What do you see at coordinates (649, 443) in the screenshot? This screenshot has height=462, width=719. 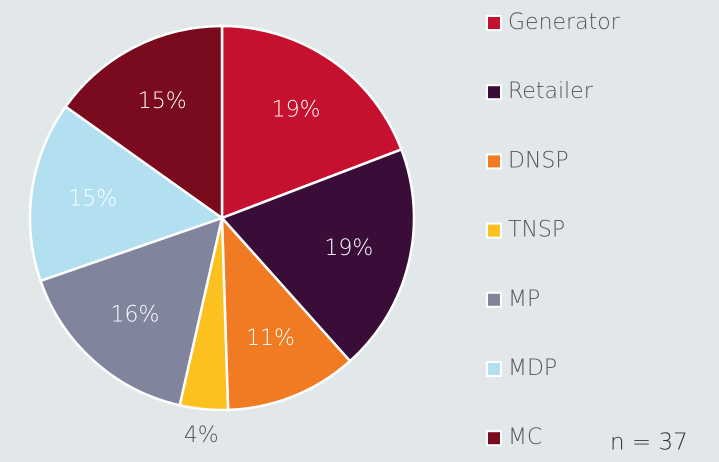 I see `annotation: n = 37` at bounding box center [649, 443].